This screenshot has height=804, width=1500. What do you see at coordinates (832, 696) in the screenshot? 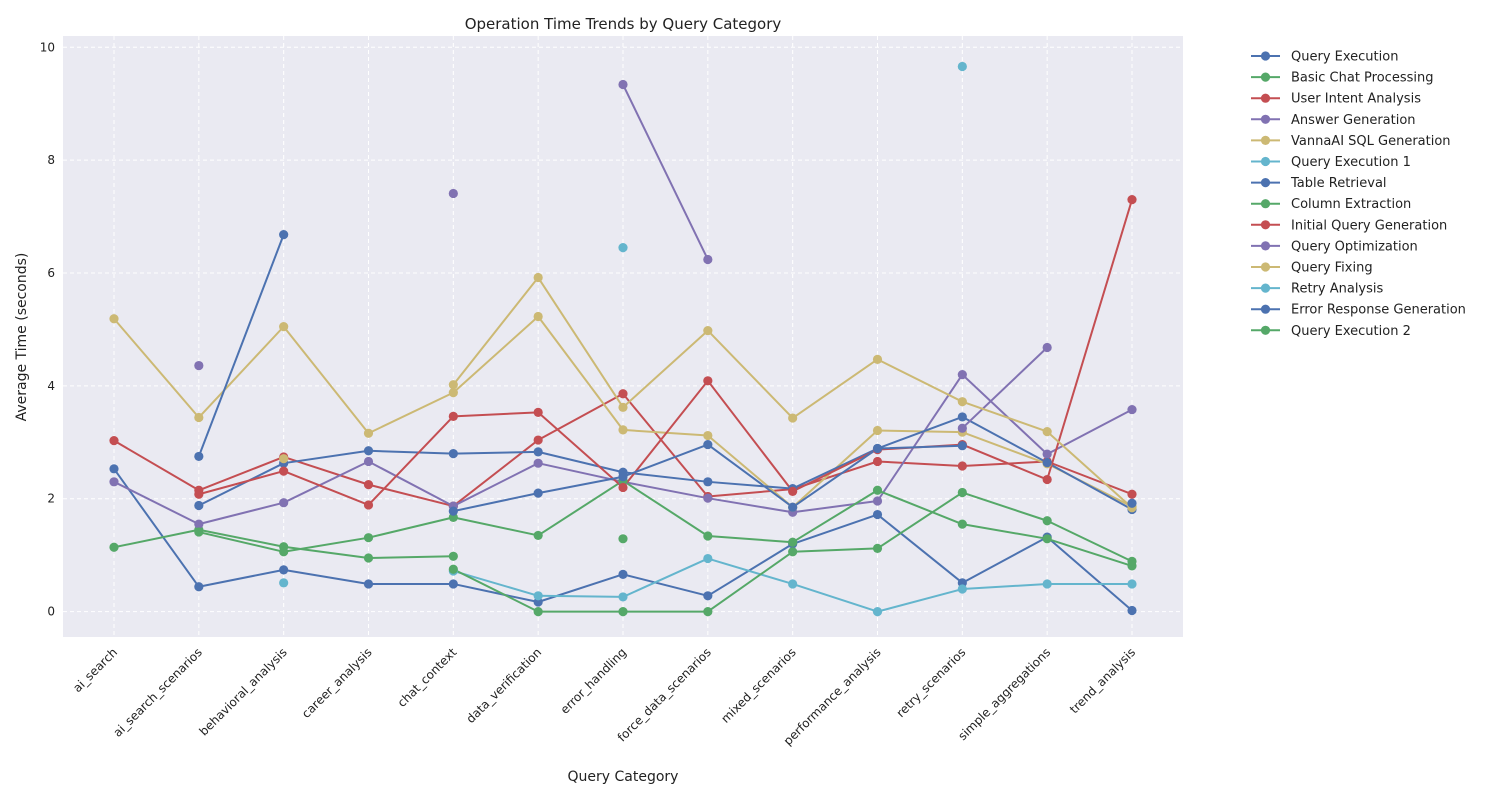
I see `x-tick-label: performance_analysis` at bounding box center [832, 696].